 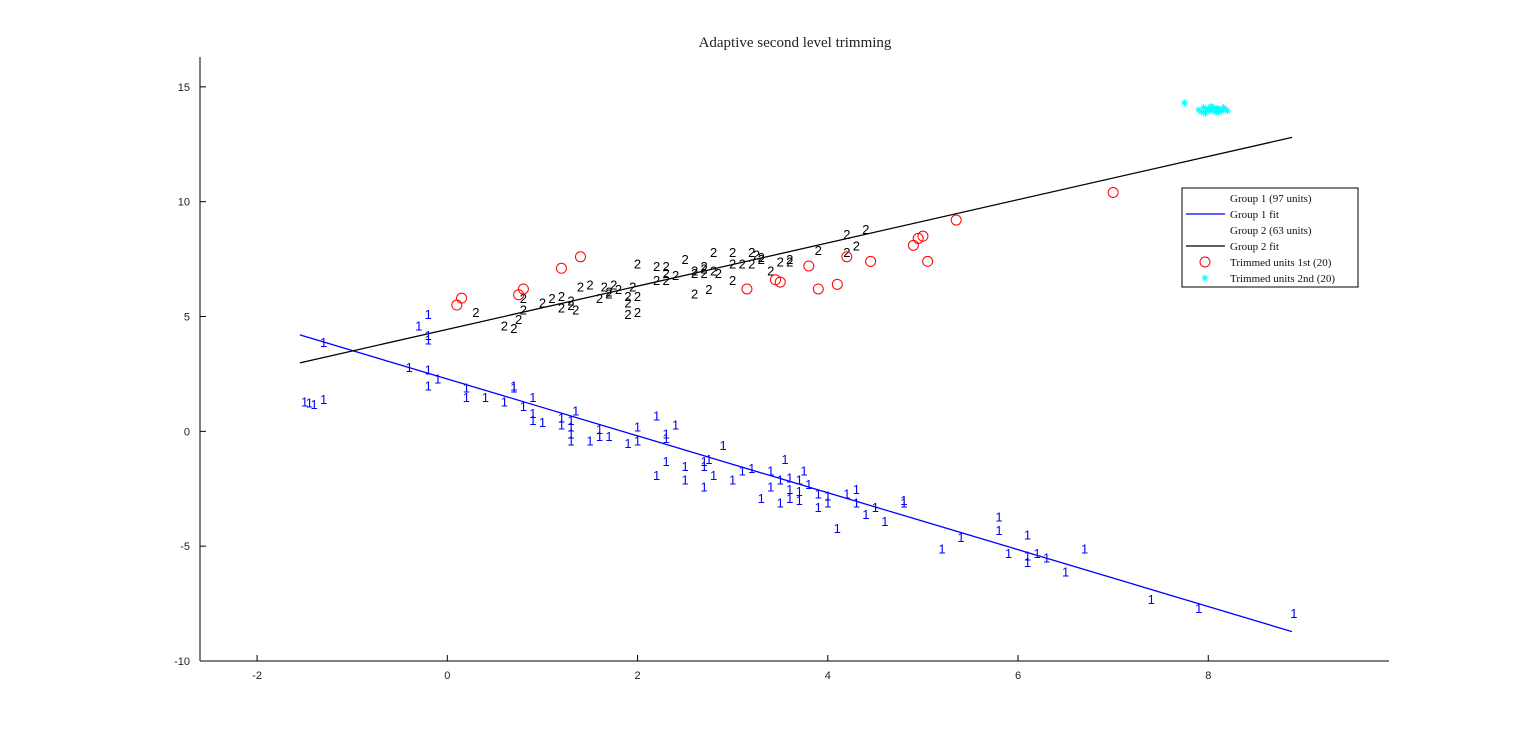 I want to click on legend-label: Group 2 (63 units), so click(x=1271, y=231).